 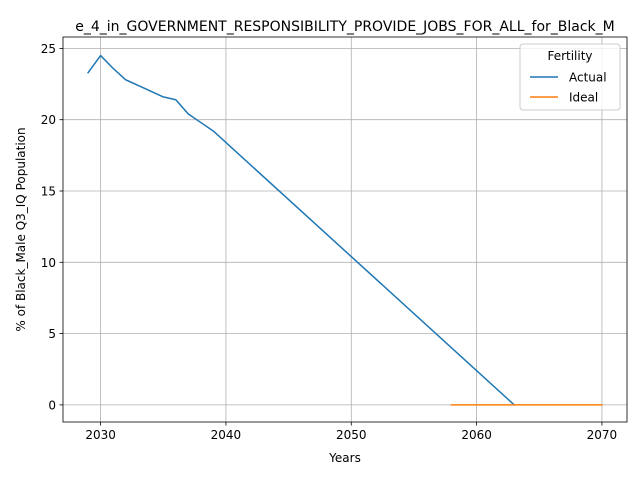 I want to click on y-axis-label: % of Black_Male Q3_IQ Population, so click(x=21, y=229).